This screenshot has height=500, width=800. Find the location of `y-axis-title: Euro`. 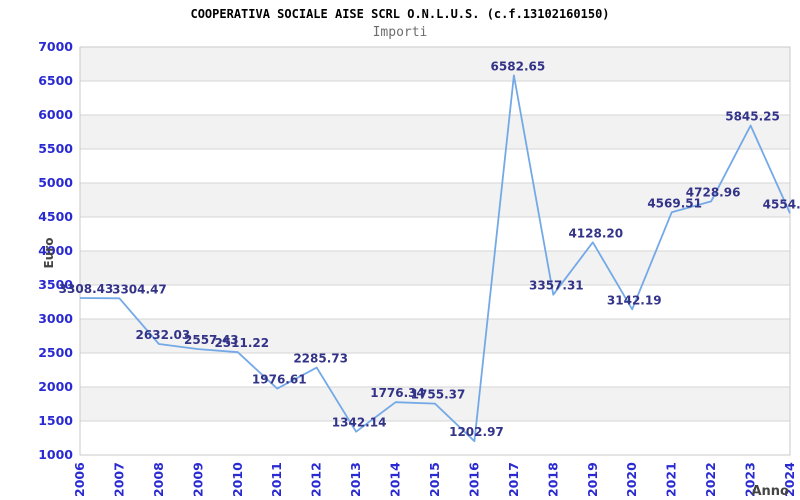

y-axis-title: Euro is located at coordinates (49, 253).